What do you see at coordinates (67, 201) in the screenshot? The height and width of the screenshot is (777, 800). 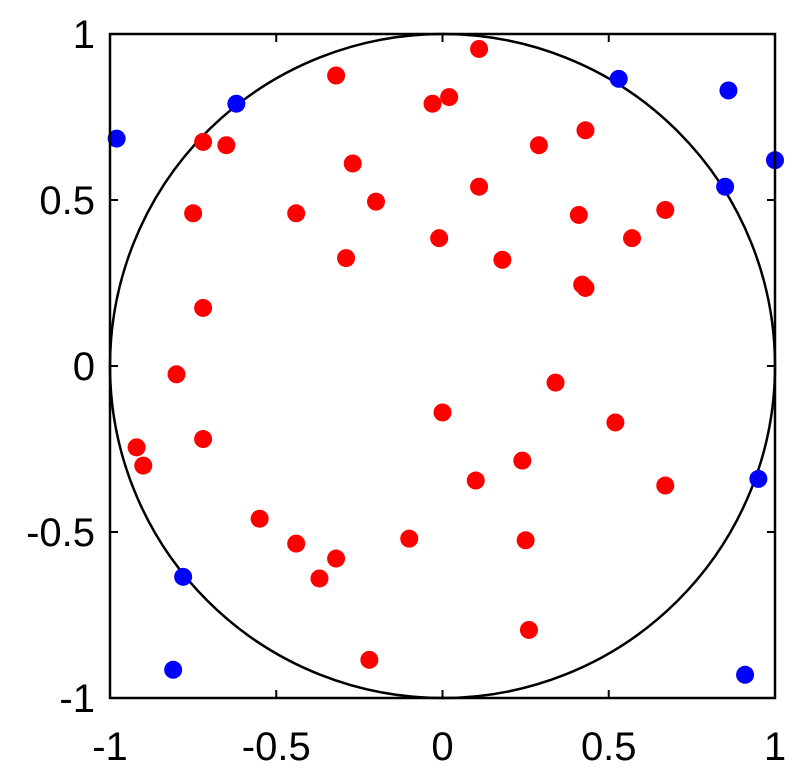 I see `y-tick-label: 0.5` at bounding box center [67, 201].